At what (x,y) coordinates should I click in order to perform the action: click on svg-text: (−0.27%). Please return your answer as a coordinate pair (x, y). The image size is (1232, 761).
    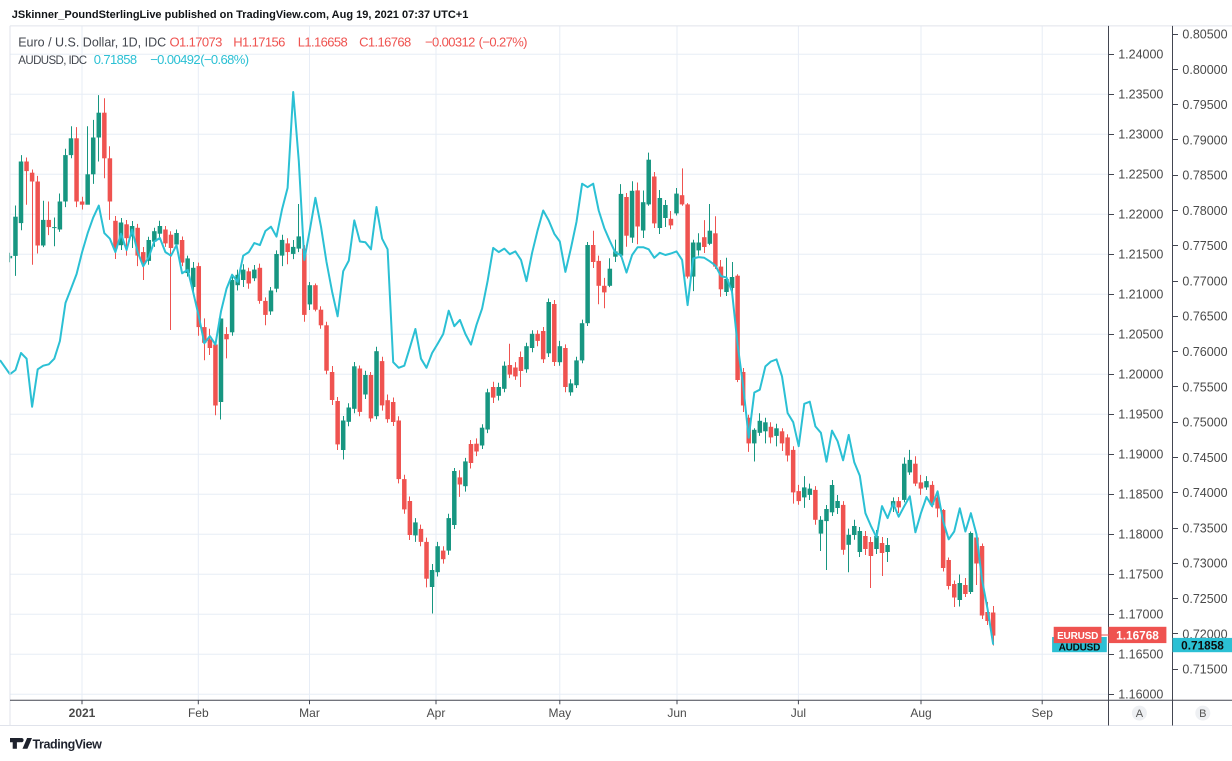
    Looking at the image, I should click on (503, 42).